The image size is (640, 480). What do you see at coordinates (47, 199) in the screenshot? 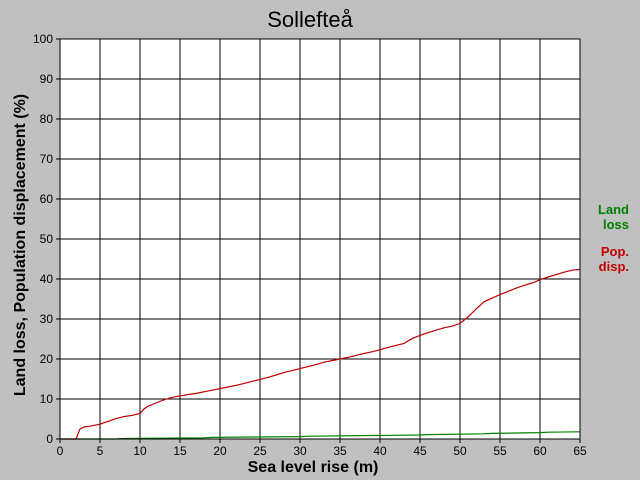
I see `y-tick-label: 60` at bounding box center [47, 199].